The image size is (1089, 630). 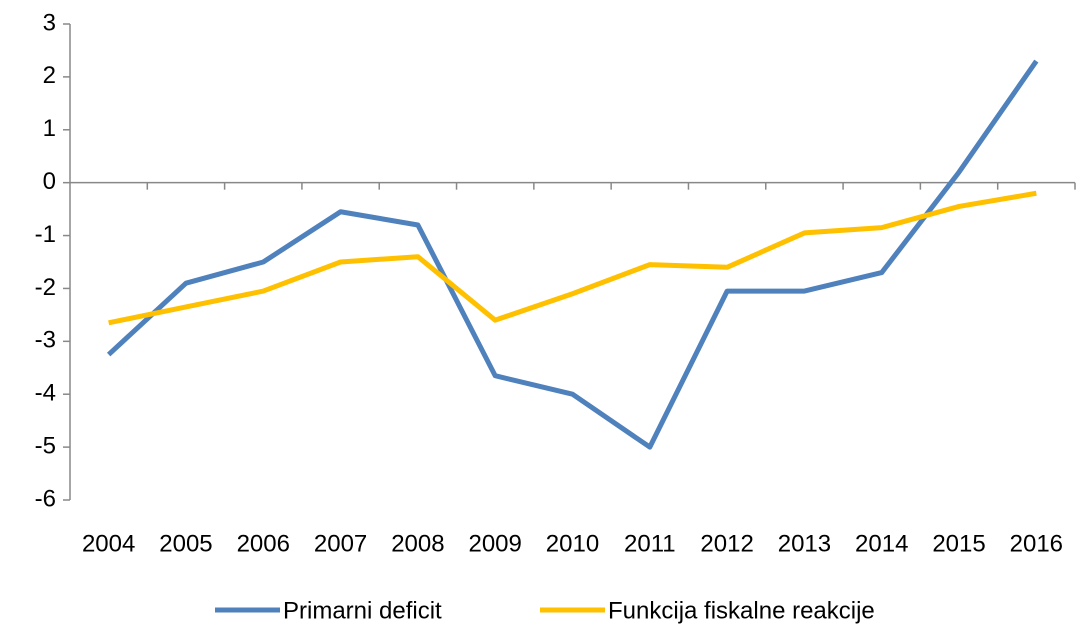 I want to click on x-tick-label: 2008, so click(x=417, y=543).